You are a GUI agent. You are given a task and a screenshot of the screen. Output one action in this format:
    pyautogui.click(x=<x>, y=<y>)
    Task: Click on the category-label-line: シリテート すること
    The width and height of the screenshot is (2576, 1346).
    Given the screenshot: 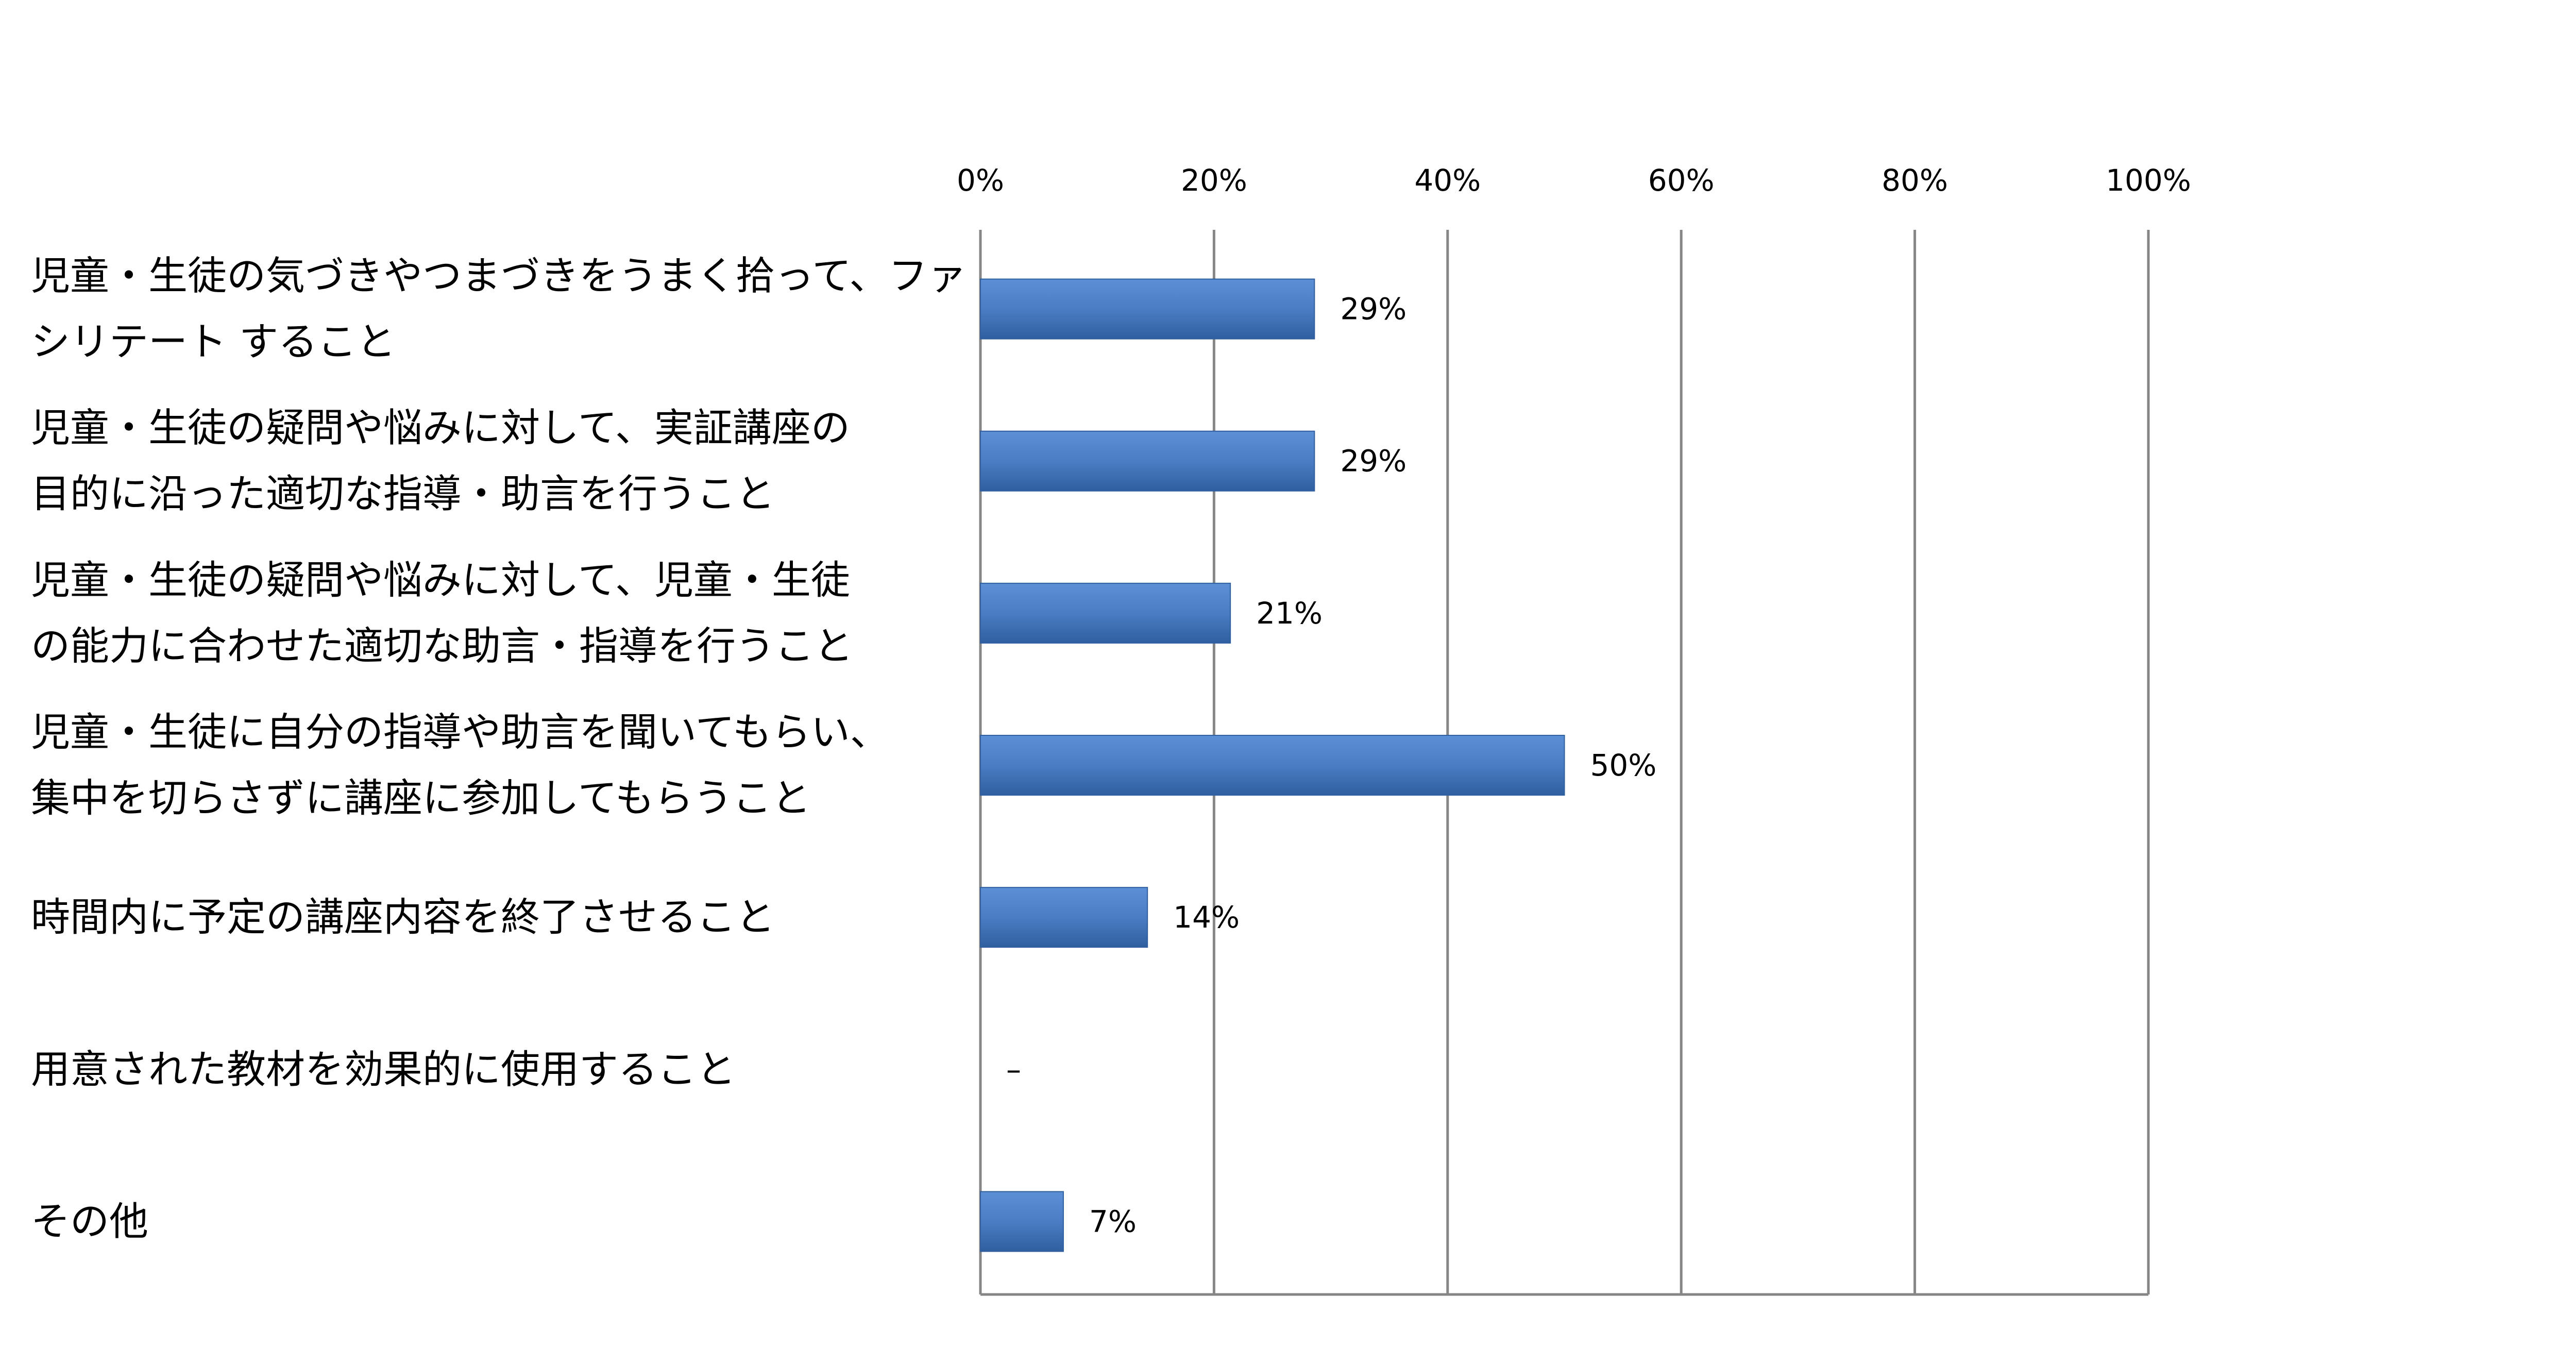 What is the action you would take?
    pyautogui.click(x=213, y=342)
    